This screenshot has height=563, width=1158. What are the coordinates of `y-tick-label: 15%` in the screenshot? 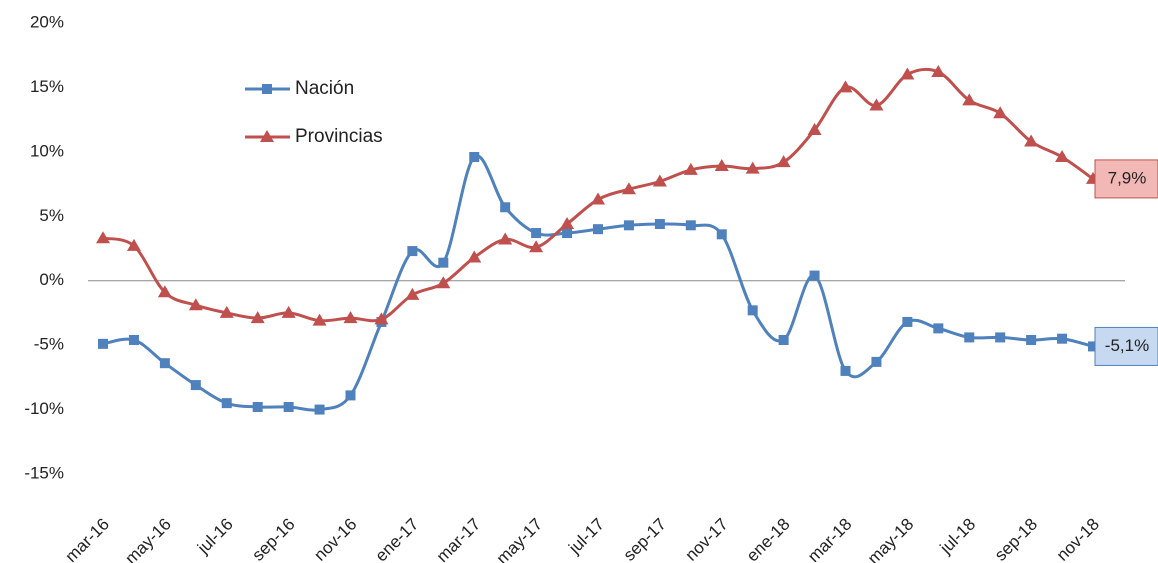 It's located at (47, 86).